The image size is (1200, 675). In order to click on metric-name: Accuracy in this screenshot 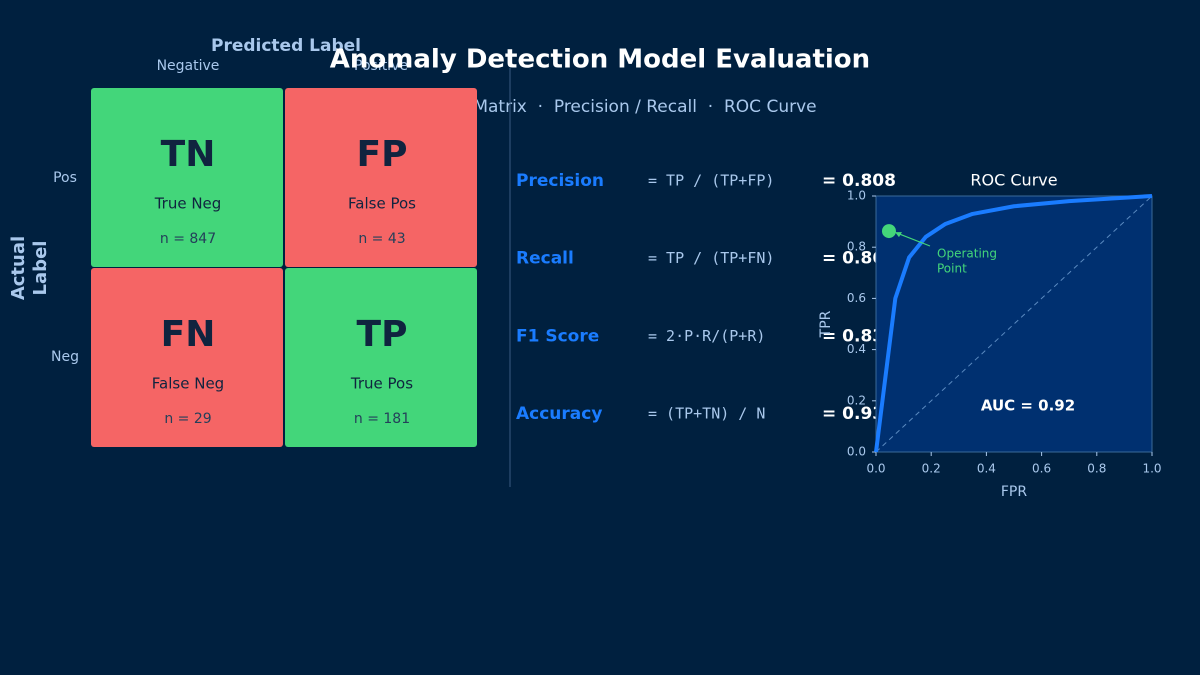, I will do `click(559, 414)`.